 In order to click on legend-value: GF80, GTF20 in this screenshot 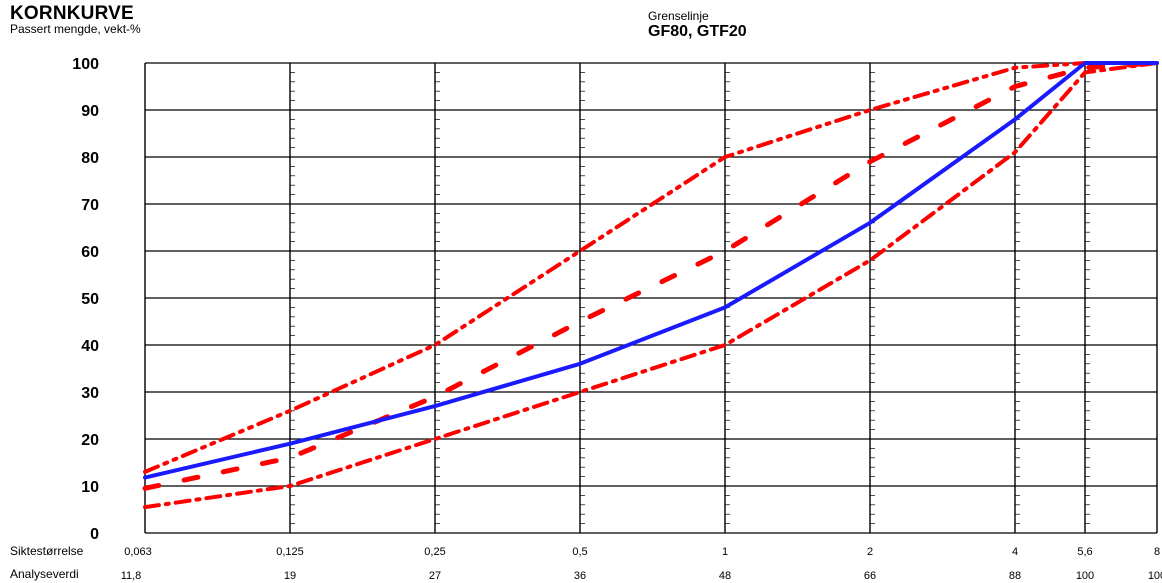, I will do `click(697, 31)`.